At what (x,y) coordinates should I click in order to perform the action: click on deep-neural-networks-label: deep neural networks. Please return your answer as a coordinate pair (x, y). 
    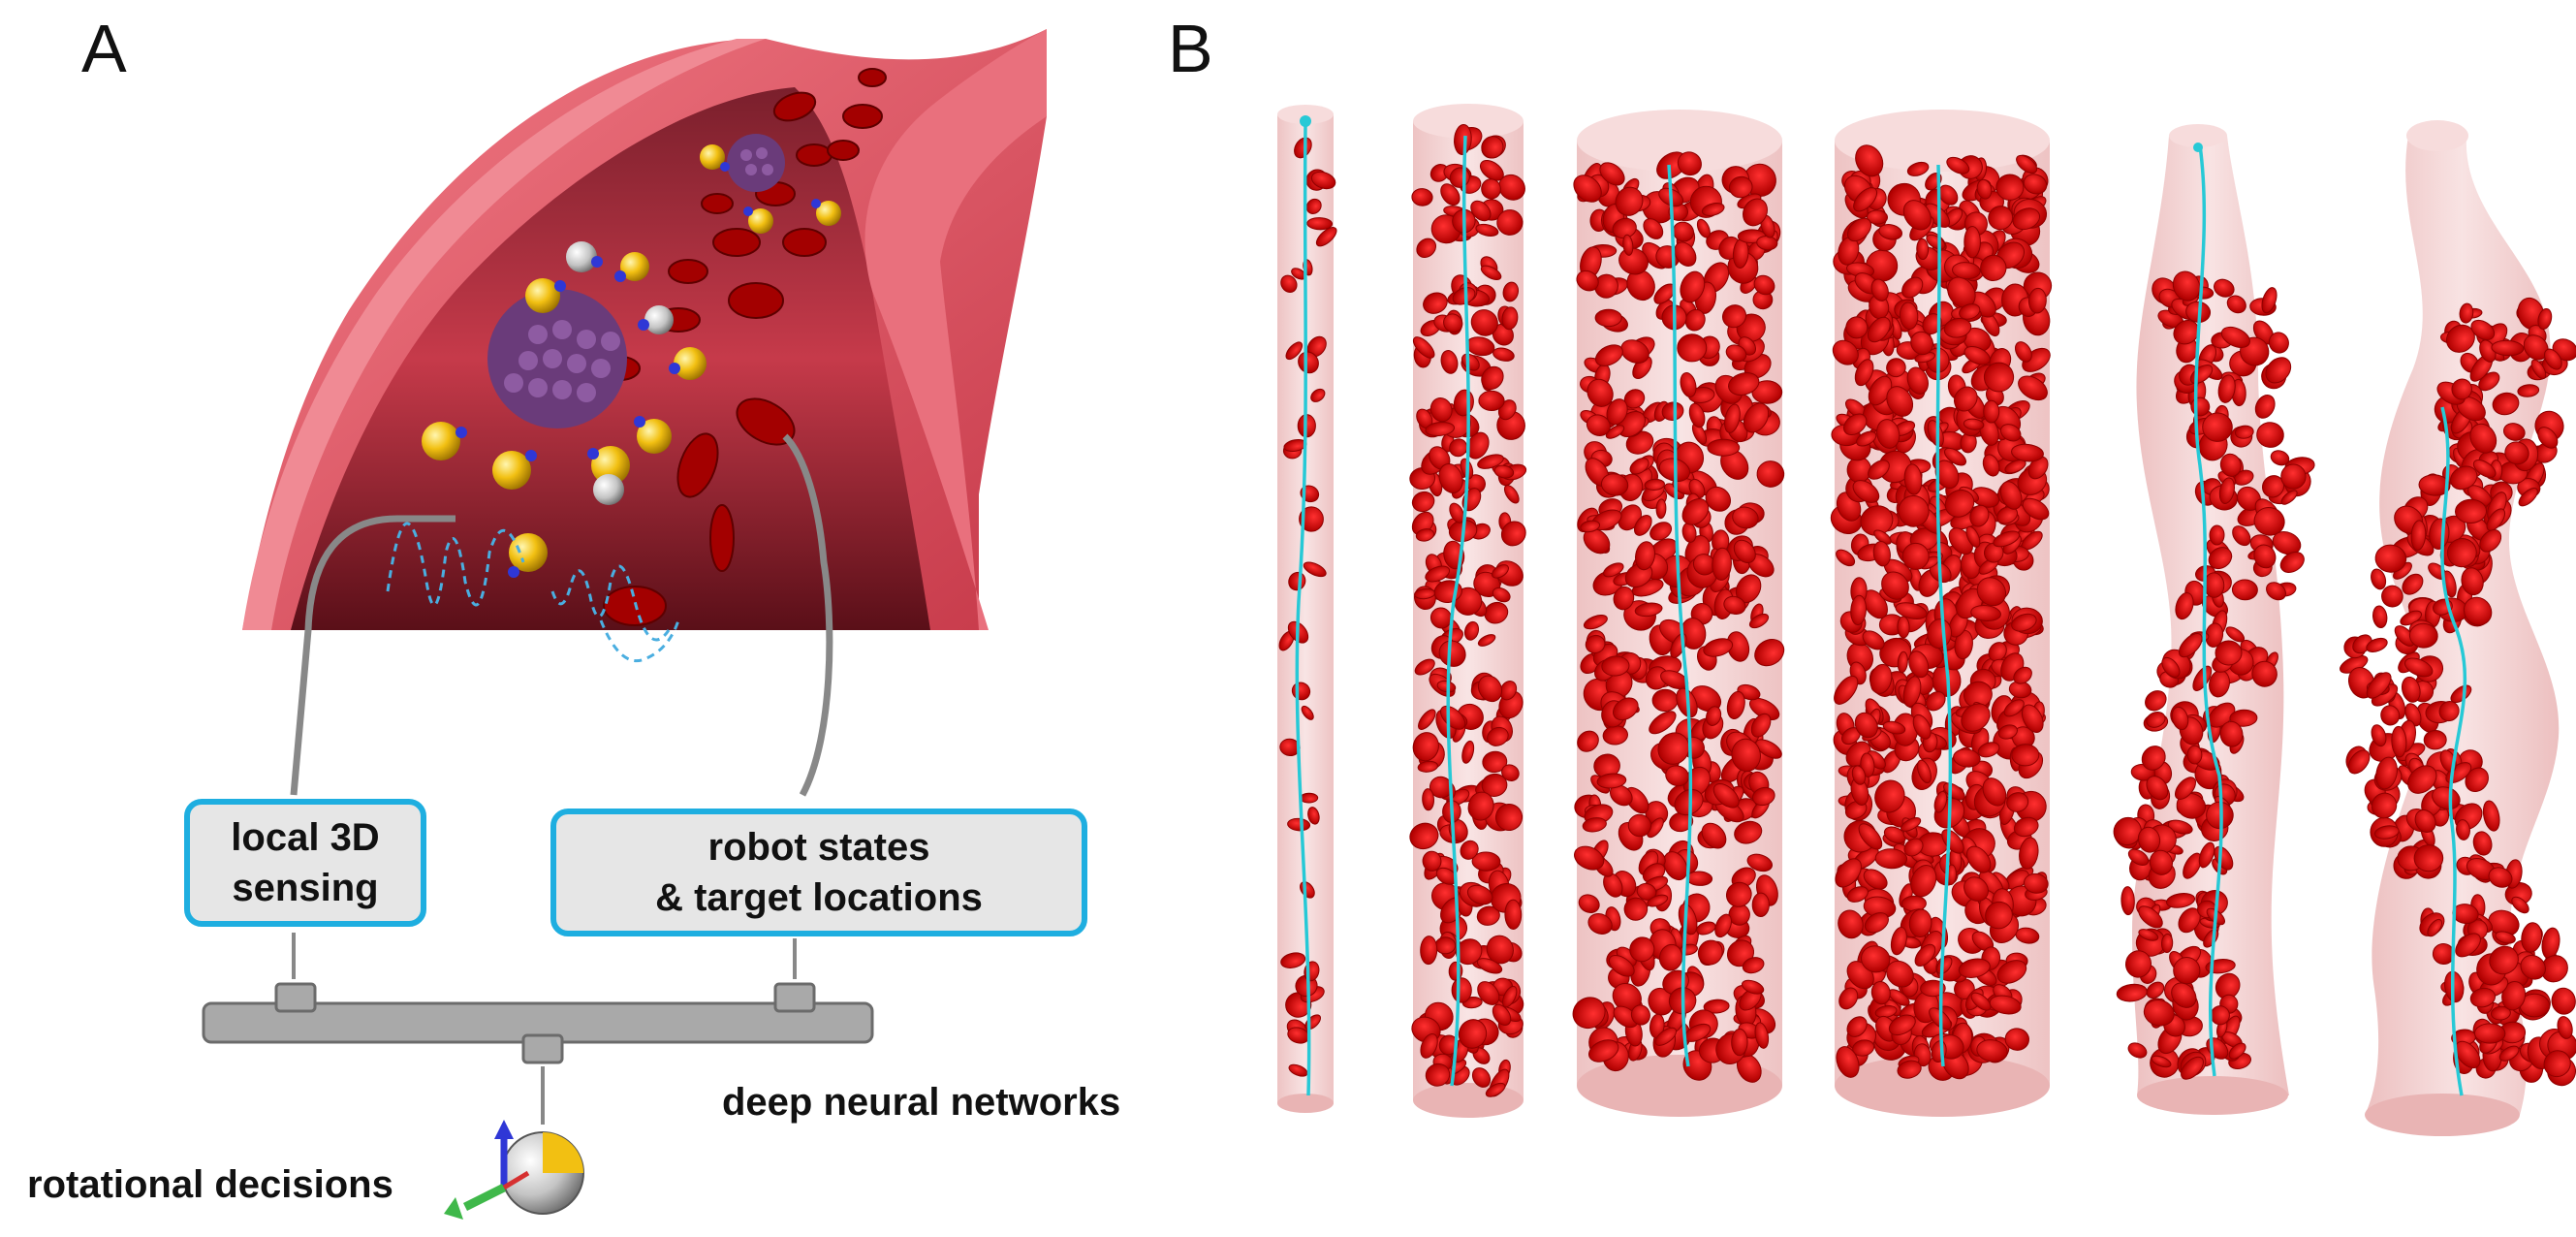
    Looking at the image, I should click on (921, 1102).